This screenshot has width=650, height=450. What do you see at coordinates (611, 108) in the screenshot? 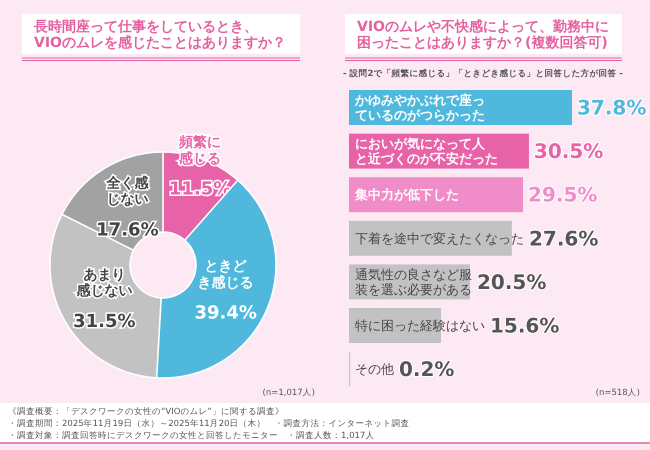
I see `data-label: 37.8%` at bounding box center [611, 108].